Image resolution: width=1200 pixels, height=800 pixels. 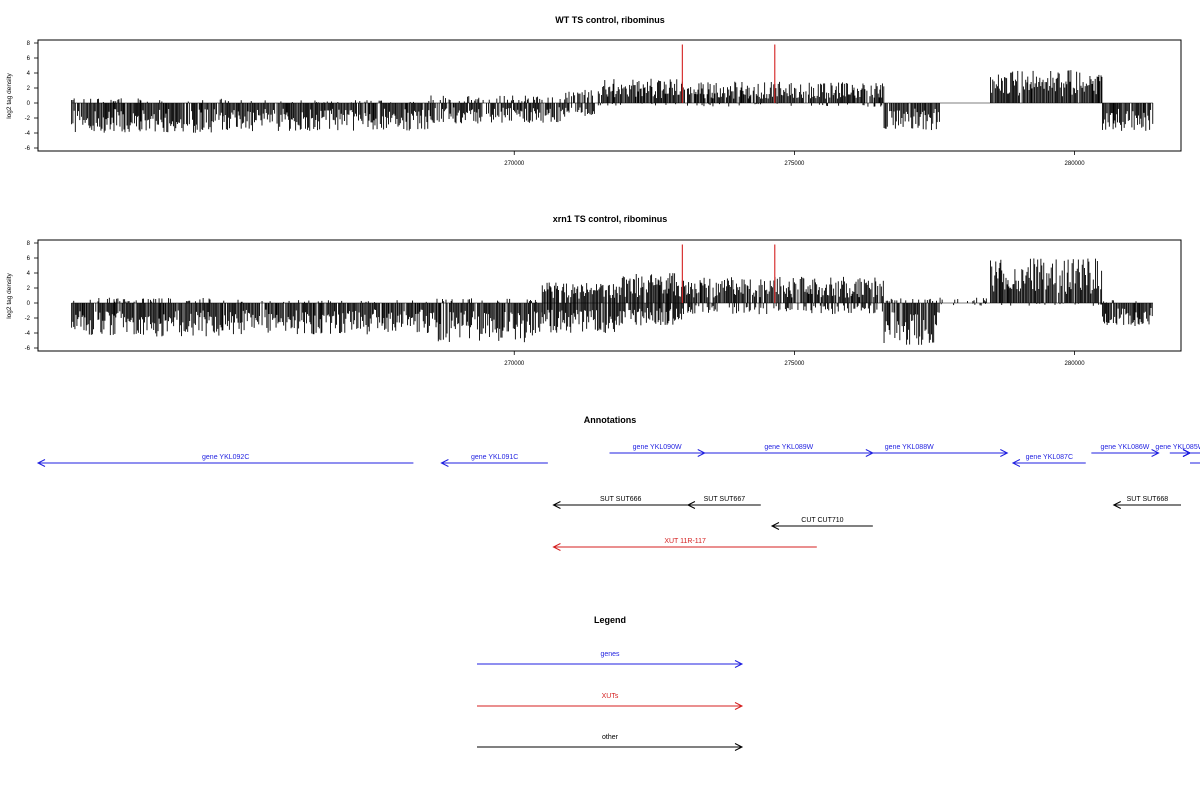 I want to click on legend-item-other: other, so click(x=610, y=742).